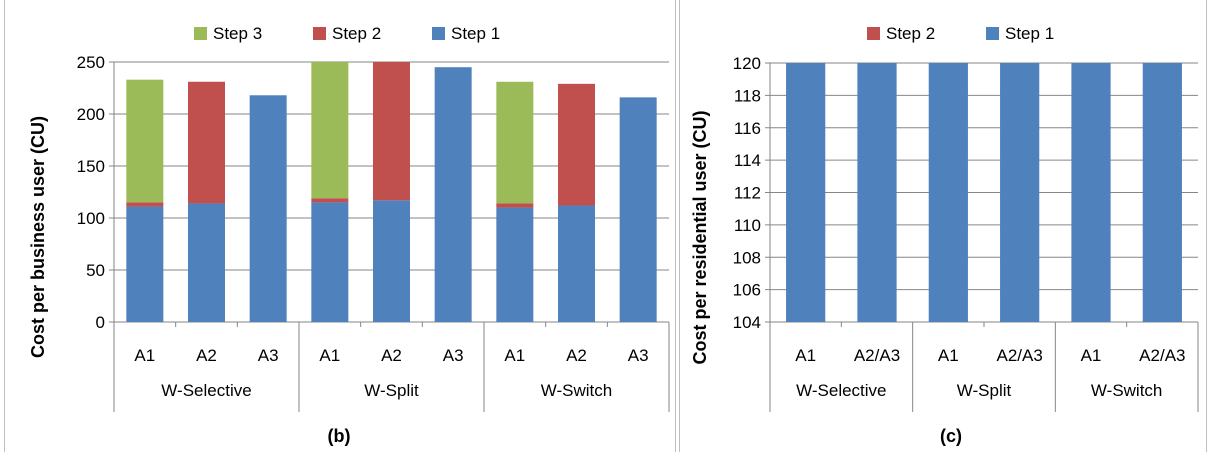 This screenshot has width=1210, height=452. What do you see at coordinates (91, 62) in the screenshot?
I see `chart-b-ytick-label: 250` at bounding box center [91, 62].